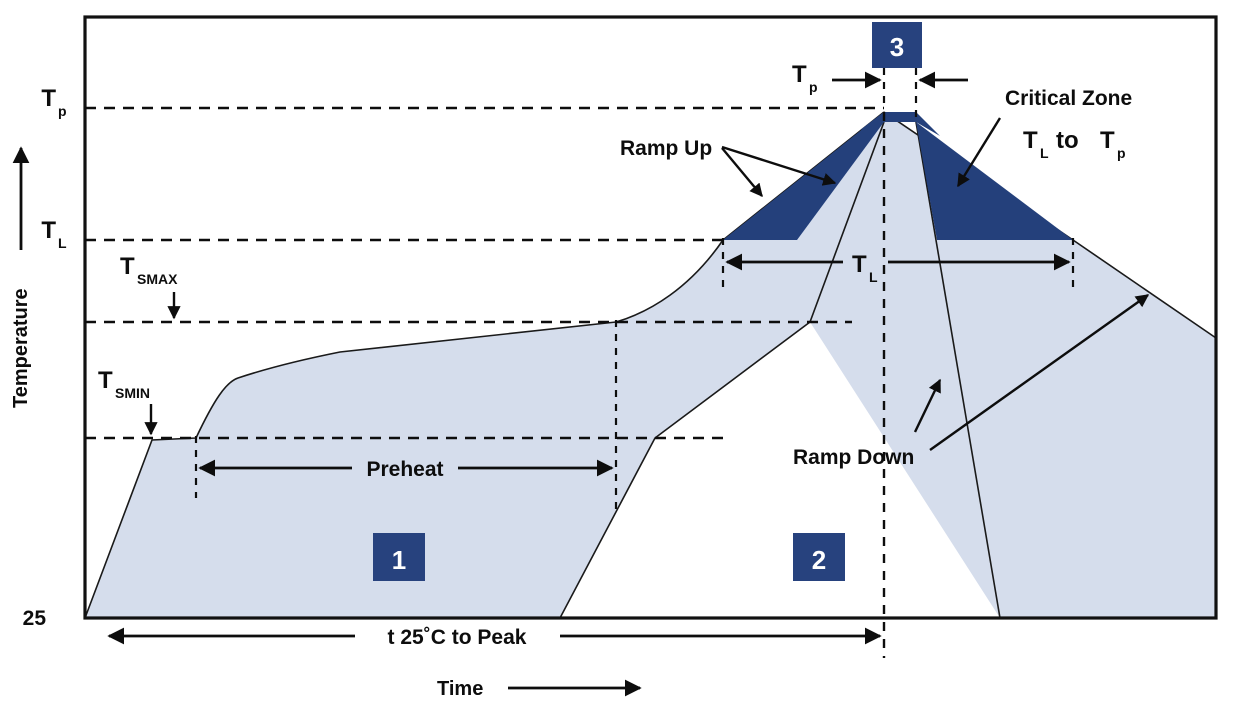  I want to click on ramp-down-annotation: Ramp Down, so click(971, 381).